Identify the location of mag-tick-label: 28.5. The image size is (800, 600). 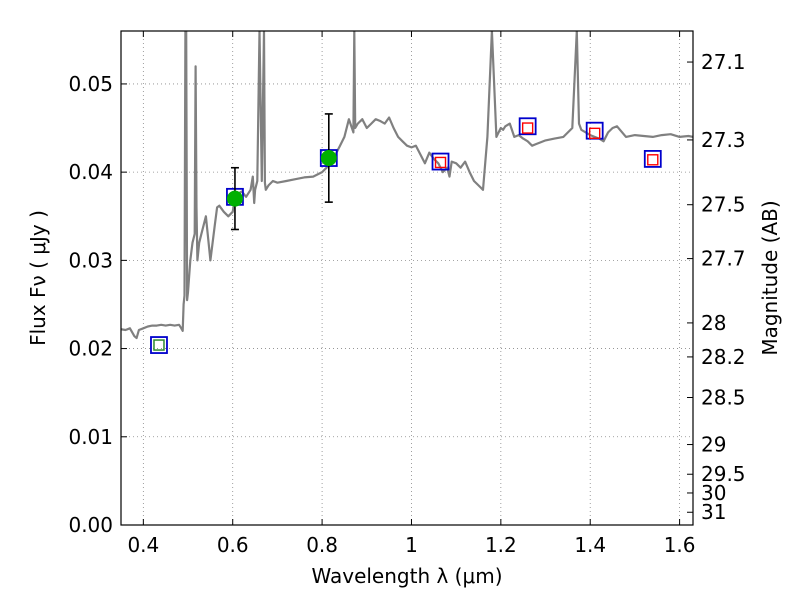
(723, 397).